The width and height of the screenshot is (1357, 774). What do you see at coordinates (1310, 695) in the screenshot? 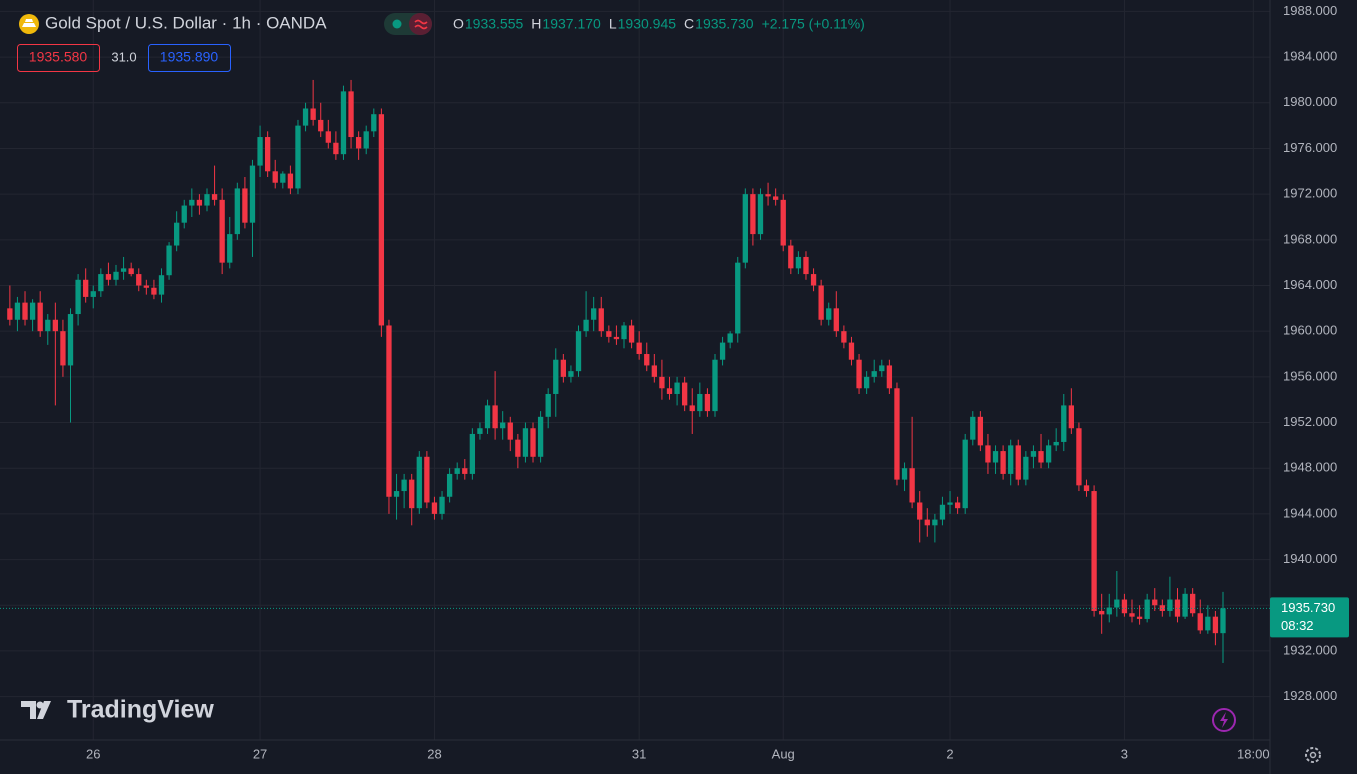
I see `y-tick-label: 1928.000` at bounding box center [1310, 695].